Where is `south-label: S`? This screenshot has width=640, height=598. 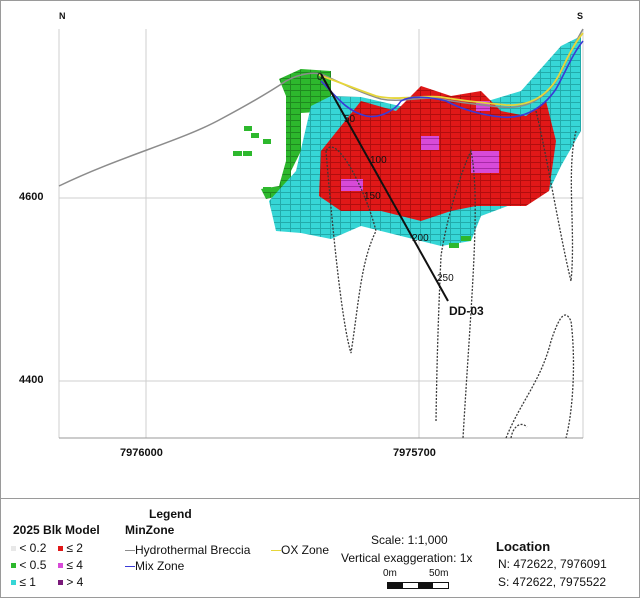
south-label: S is located at coordinates (580, 16).